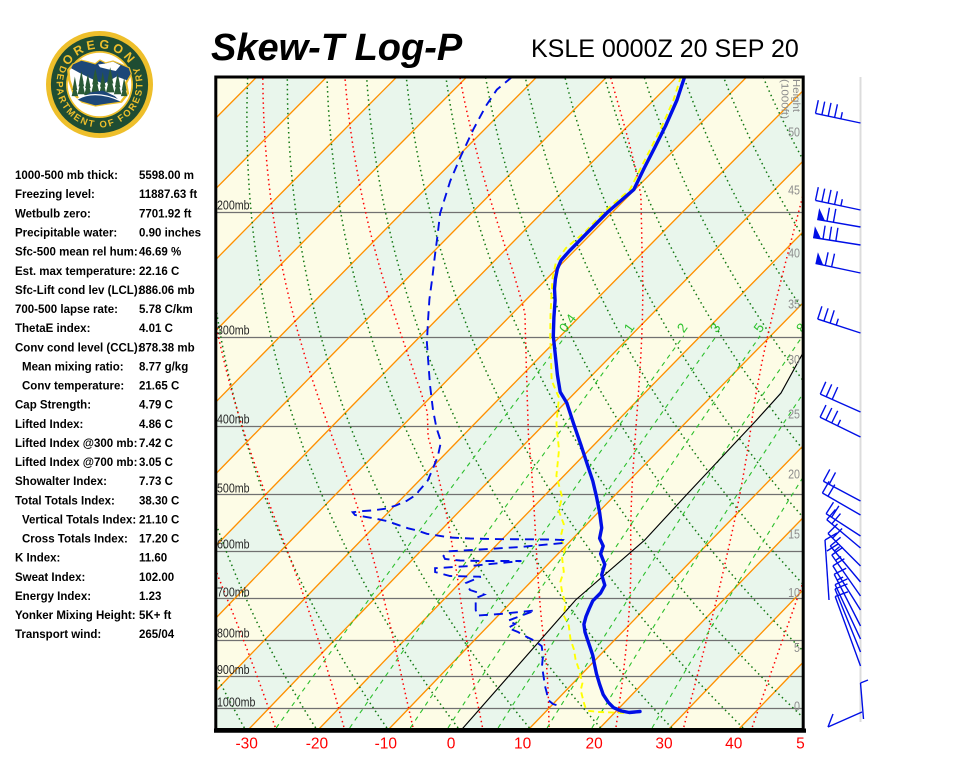  What do you see at coordinates (794, 190) in the screenshot?
I see `svg-text: 45` at bounding box center [794, 190].